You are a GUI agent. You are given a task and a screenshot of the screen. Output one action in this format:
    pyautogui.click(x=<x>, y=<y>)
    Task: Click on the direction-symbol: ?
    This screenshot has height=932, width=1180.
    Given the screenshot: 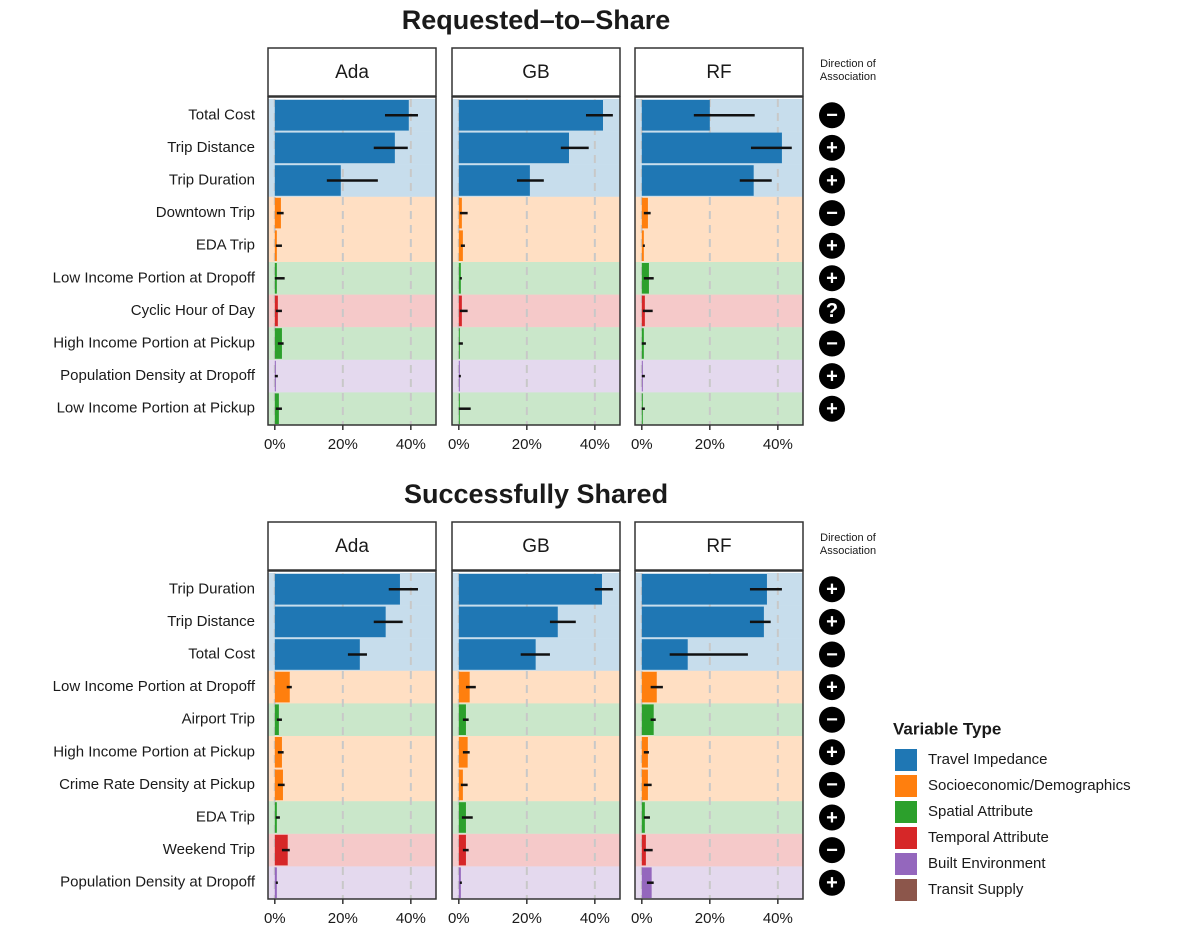 What is the action you would take?
    pyautogui.click(x=832, y=311)
    